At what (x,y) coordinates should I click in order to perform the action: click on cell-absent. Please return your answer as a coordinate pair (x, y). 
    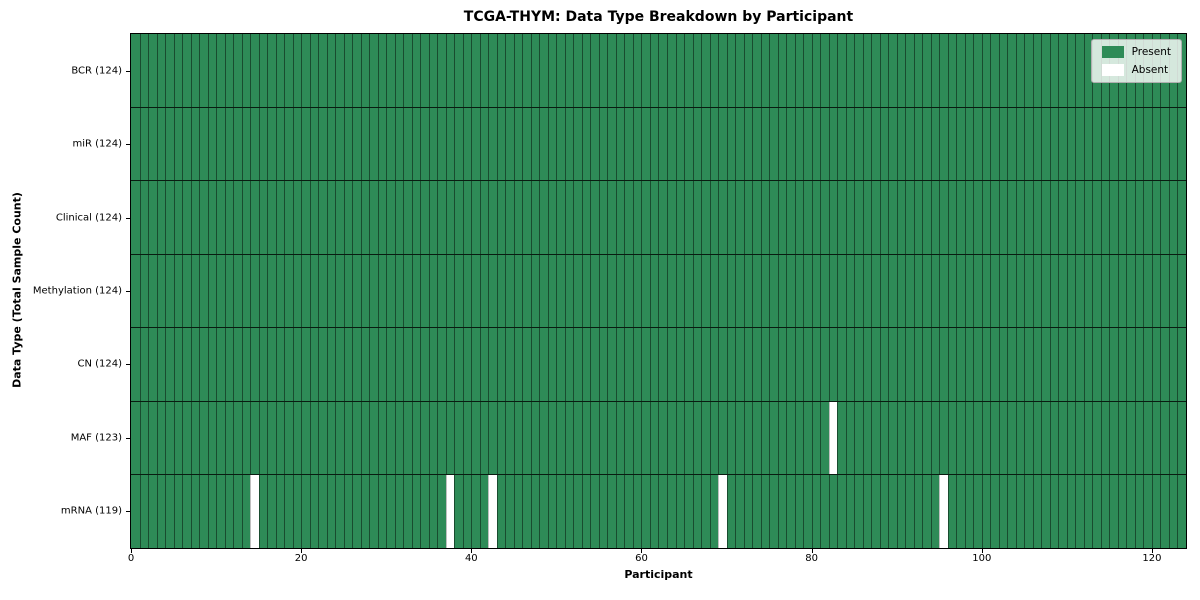
    Looking at the image, I should click on (722, 512).